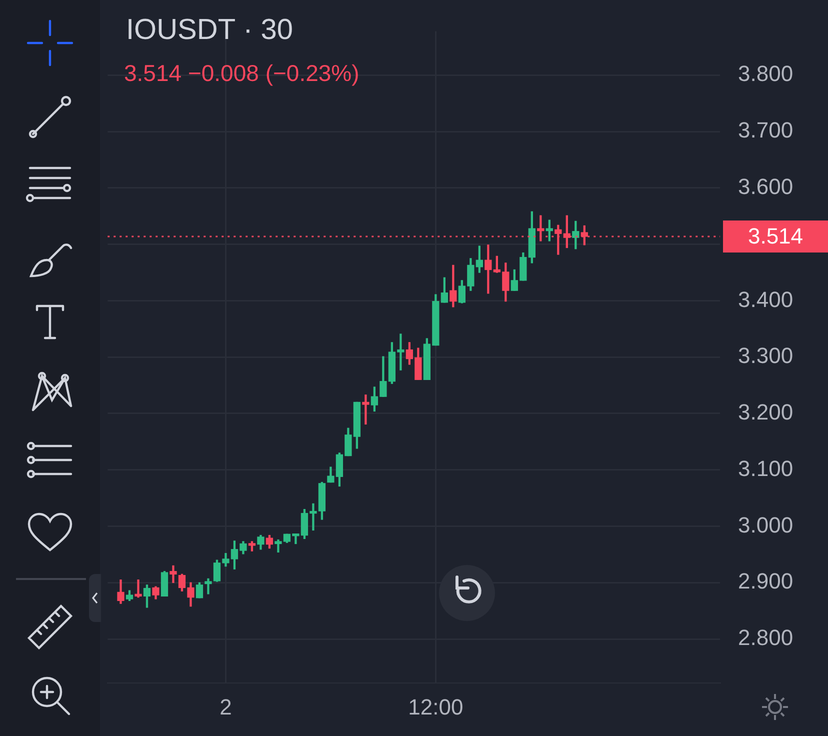 This screenshot has width=828, height=736. Describe the element at coordinates (436, 707) in the screenshot. I see `x-tick-label: 12:00` at that location.